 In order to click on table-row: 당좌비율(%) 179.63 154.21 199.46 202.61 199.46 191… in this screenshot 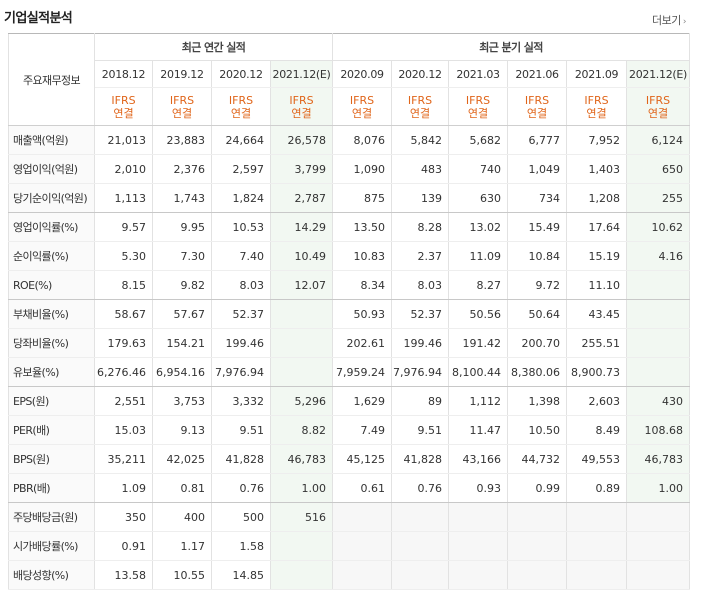, I will do `click(349, 343)`.